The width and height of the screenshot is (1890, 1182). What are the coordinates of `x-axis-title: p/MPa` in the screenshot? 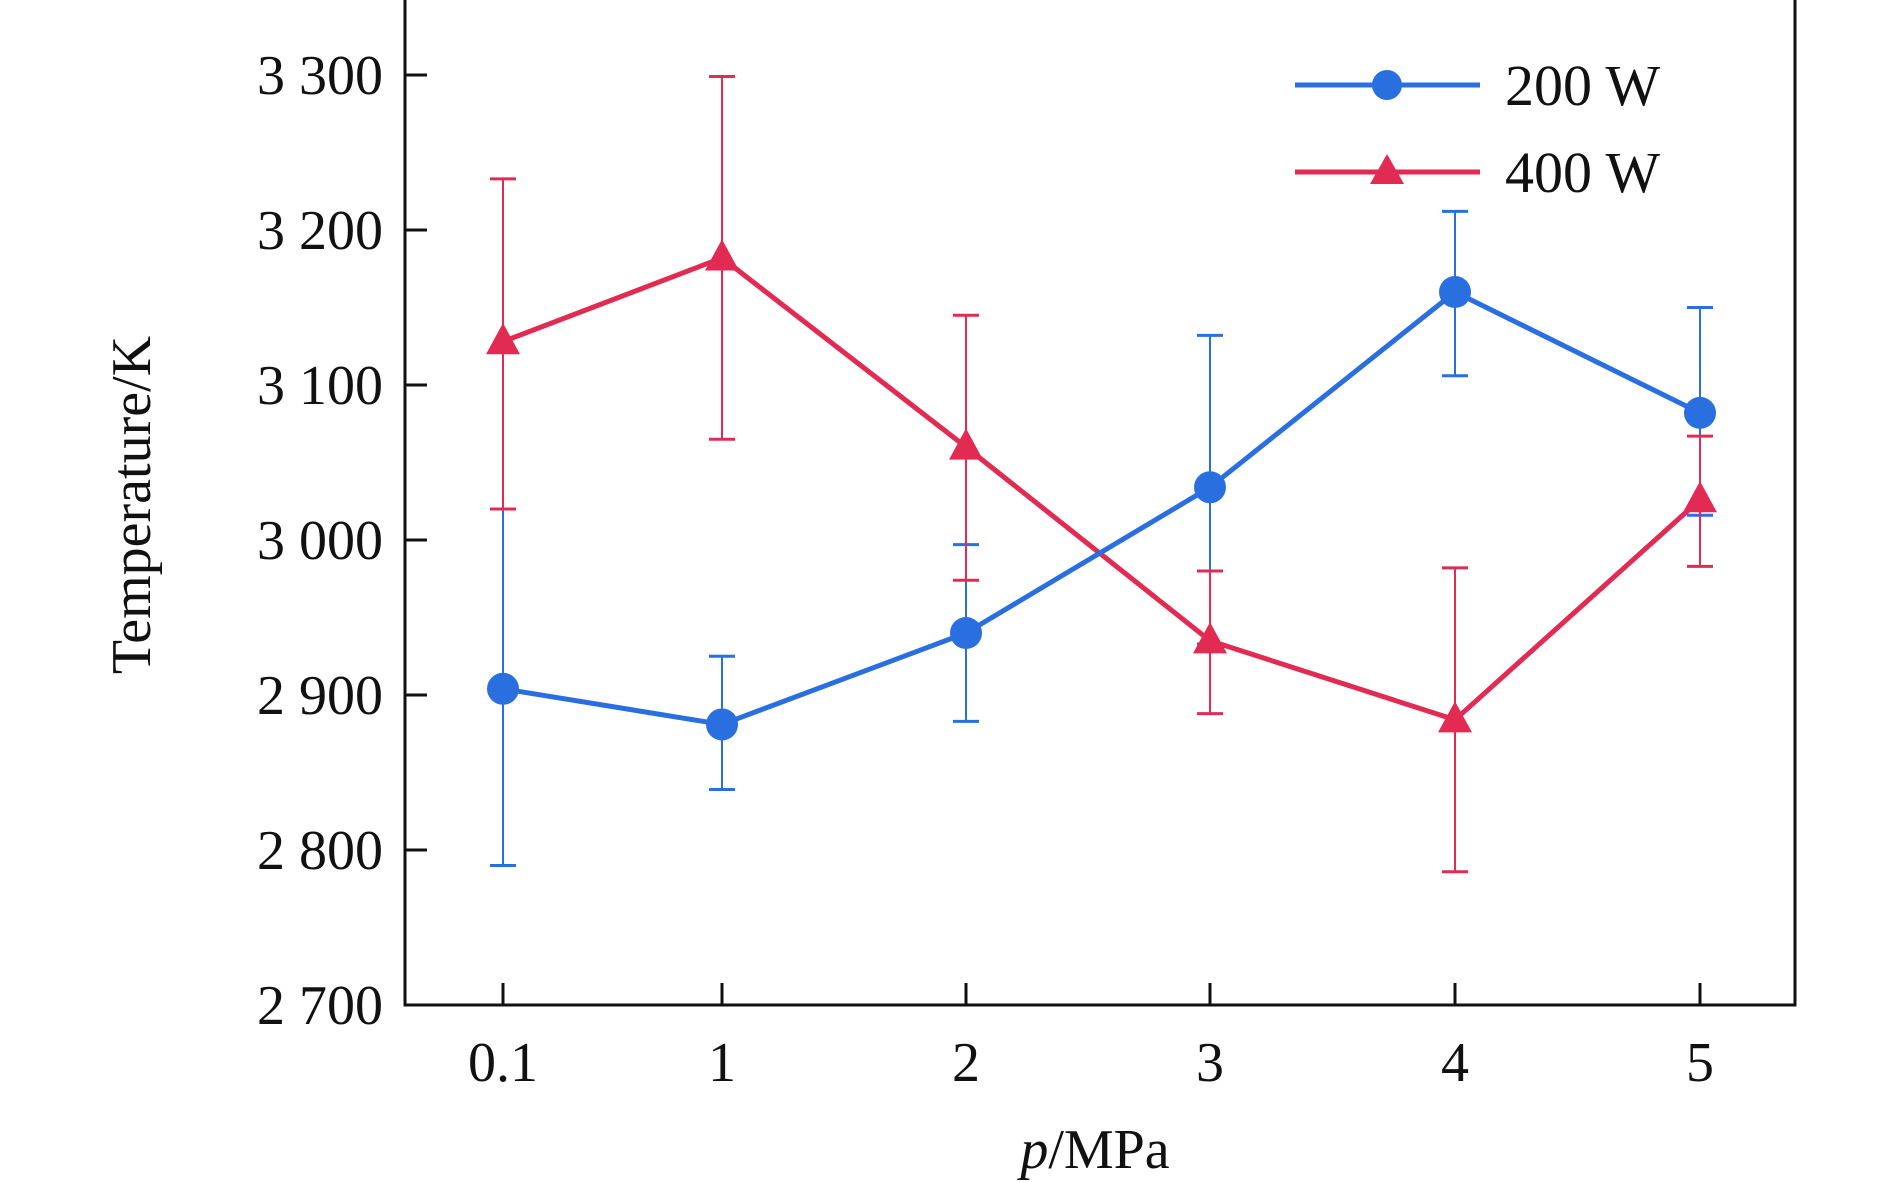 It's located at (1092, 1150).